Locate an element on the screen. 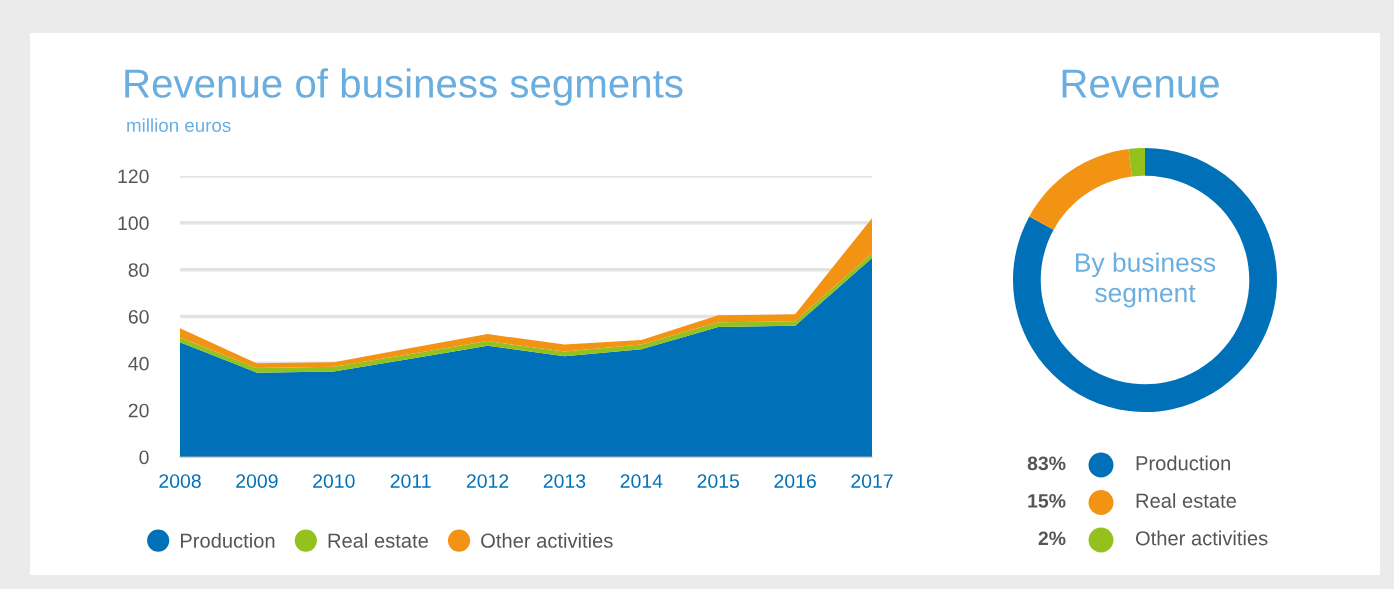  y-tick-label: 100 is located at coordinates (133, 223).